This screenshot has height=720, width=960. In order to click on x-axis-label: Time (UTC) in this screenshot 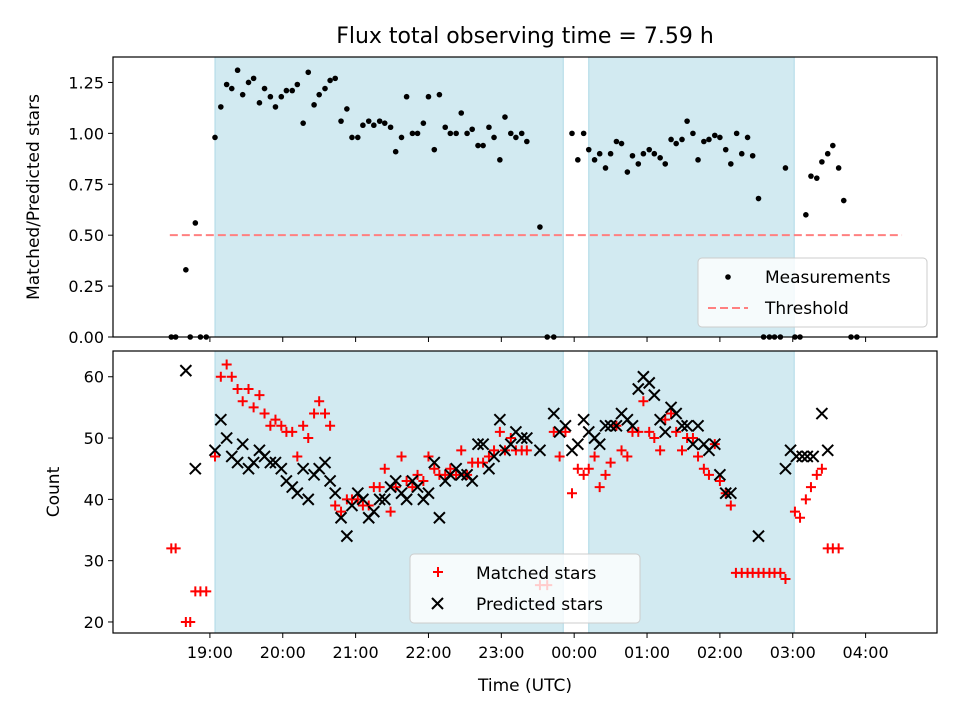, I will do `click(524, 686)`.